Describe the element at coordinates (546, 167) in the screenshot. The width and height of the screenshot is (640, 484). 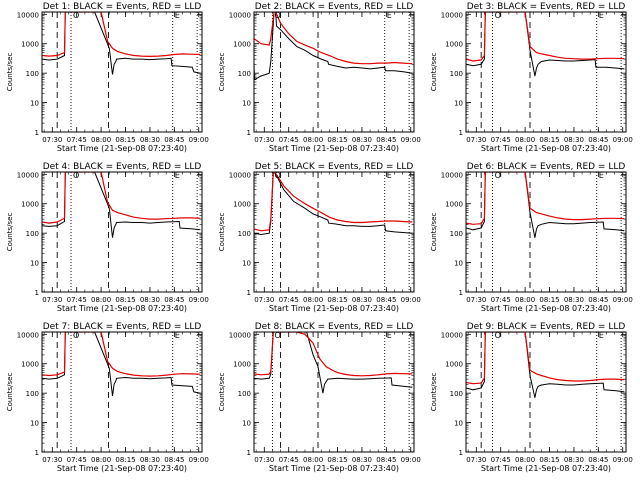
I see `chart-title: Det 6: BLACK = Events, RED = LLD` at that location.